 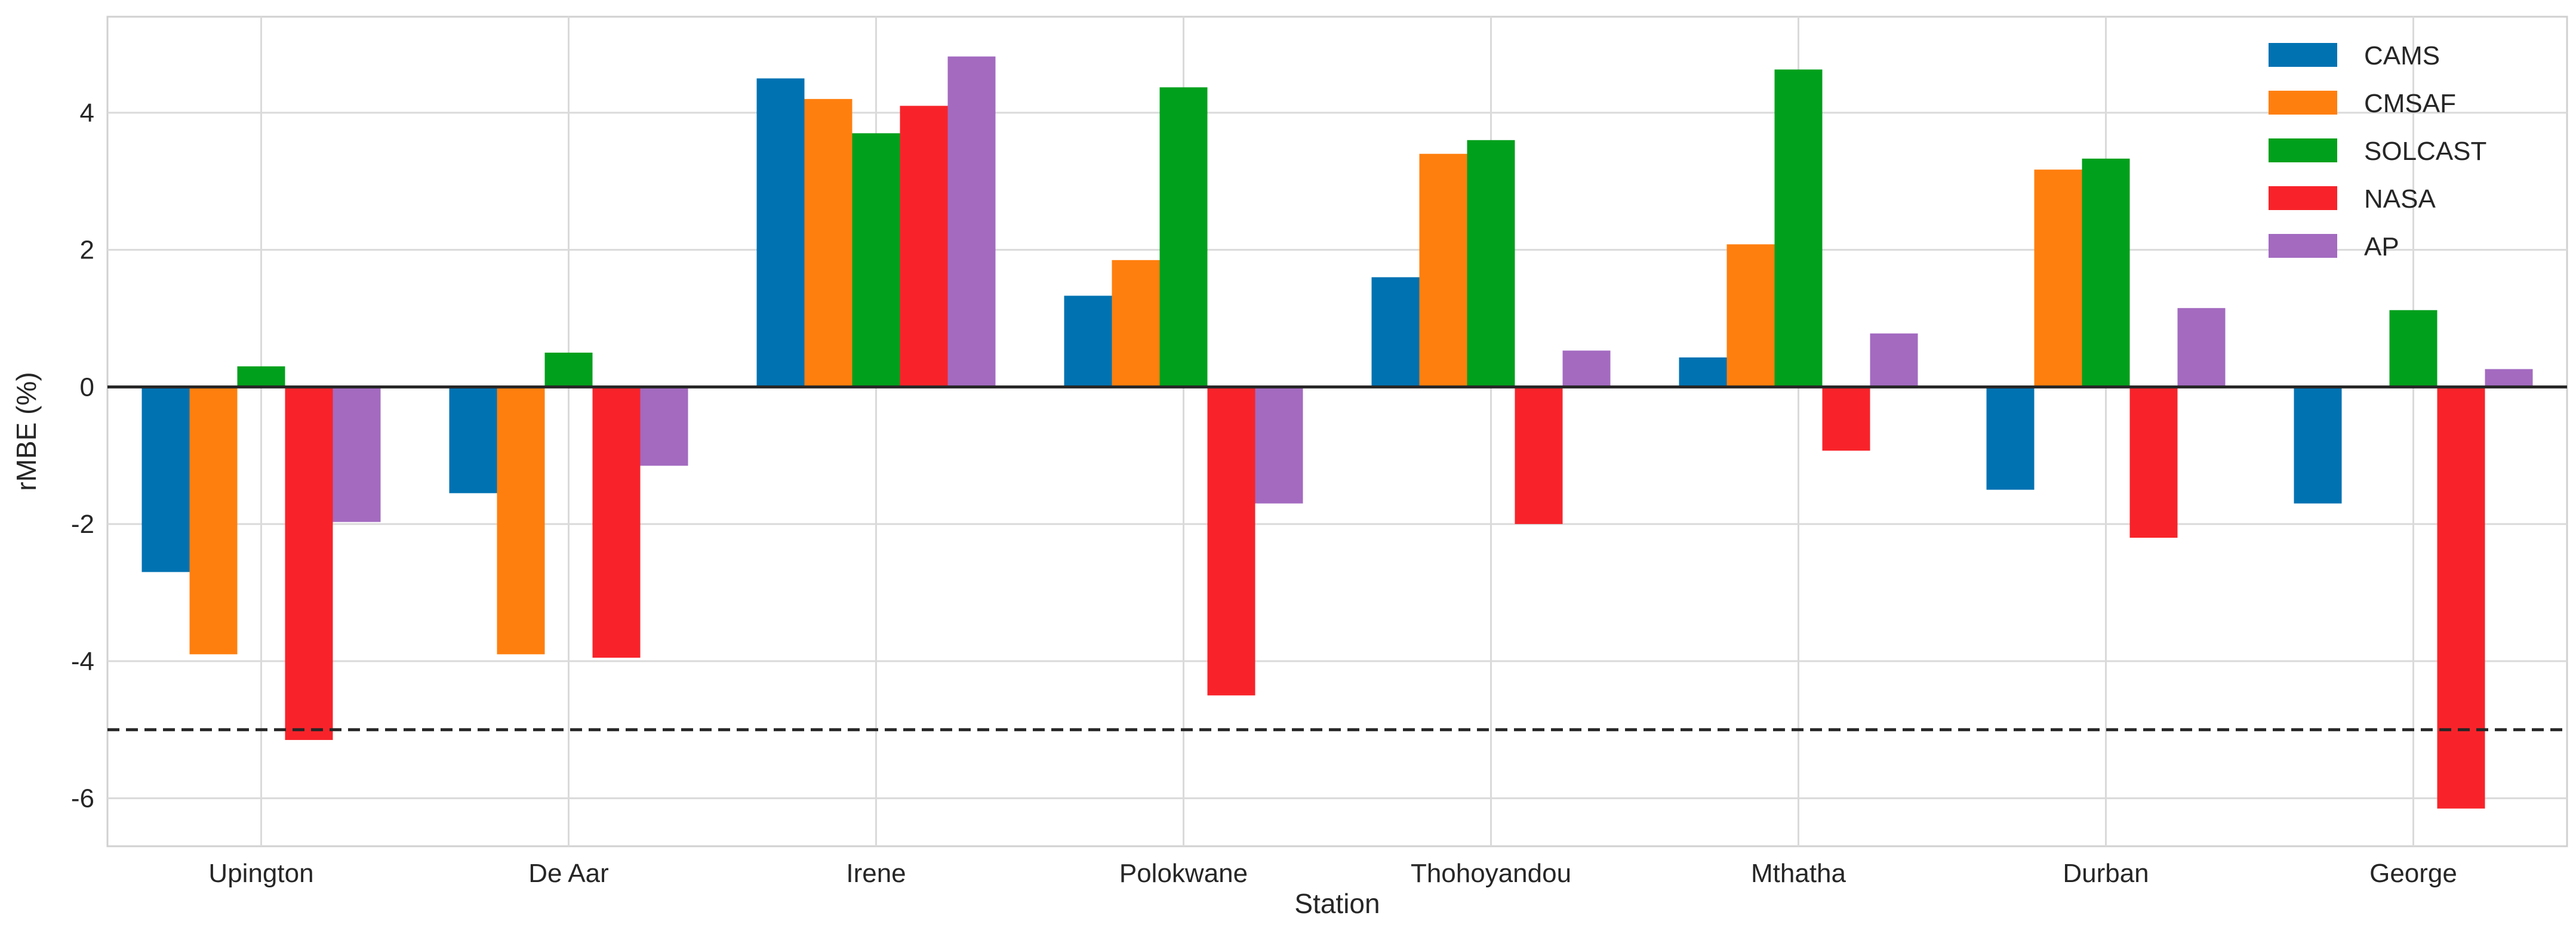 What do you see at coordinates (2058, 278) in the screenshot?
I see `bar-cmsaf-durban` at bounding box center [2058, 278].